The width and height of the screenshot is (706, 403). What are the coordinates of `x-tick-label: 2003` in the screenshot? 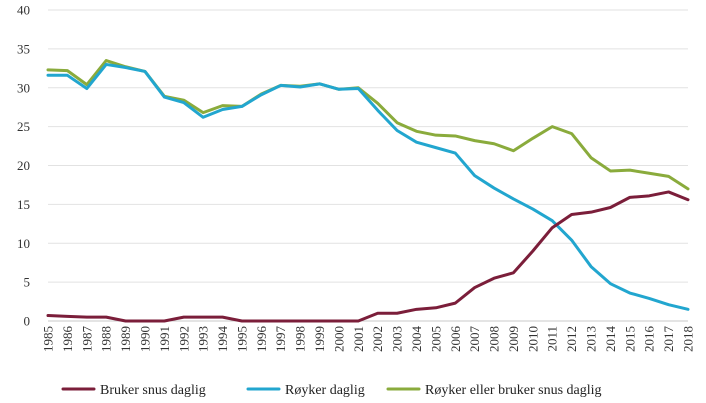 It's located at (397, 339).